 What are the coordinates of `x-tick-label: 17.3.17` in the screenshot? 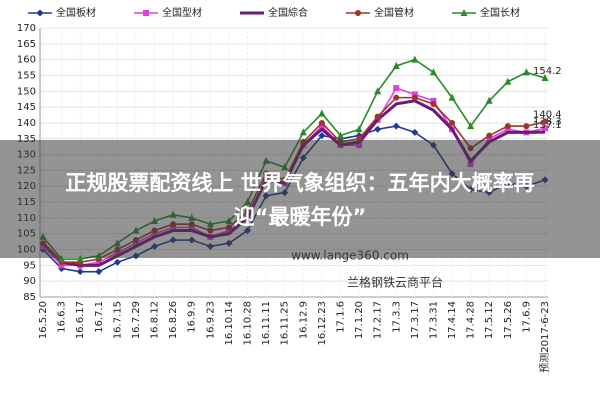 It's located at (415, 320).